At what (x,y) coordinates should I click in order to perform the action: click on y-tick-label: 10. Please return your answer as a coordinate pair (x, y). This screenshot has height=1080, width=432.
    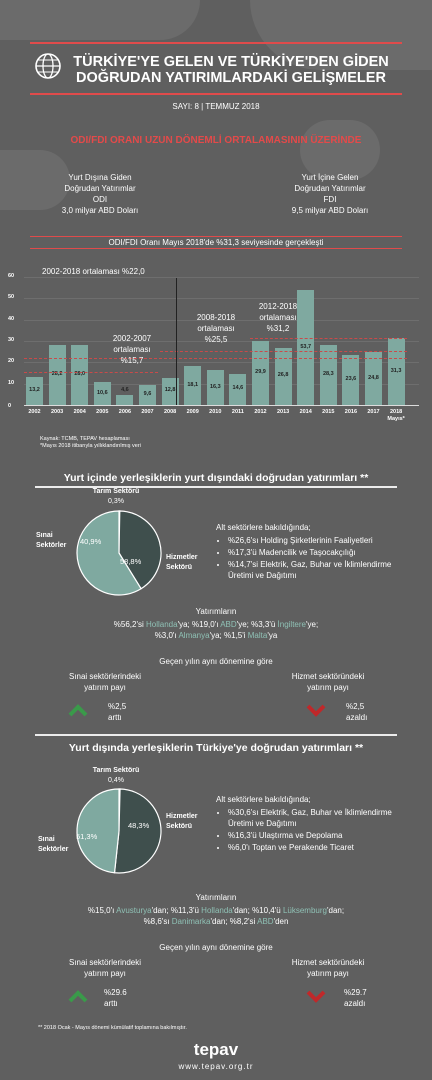
    Looking at the image, I should click on (11, 382).